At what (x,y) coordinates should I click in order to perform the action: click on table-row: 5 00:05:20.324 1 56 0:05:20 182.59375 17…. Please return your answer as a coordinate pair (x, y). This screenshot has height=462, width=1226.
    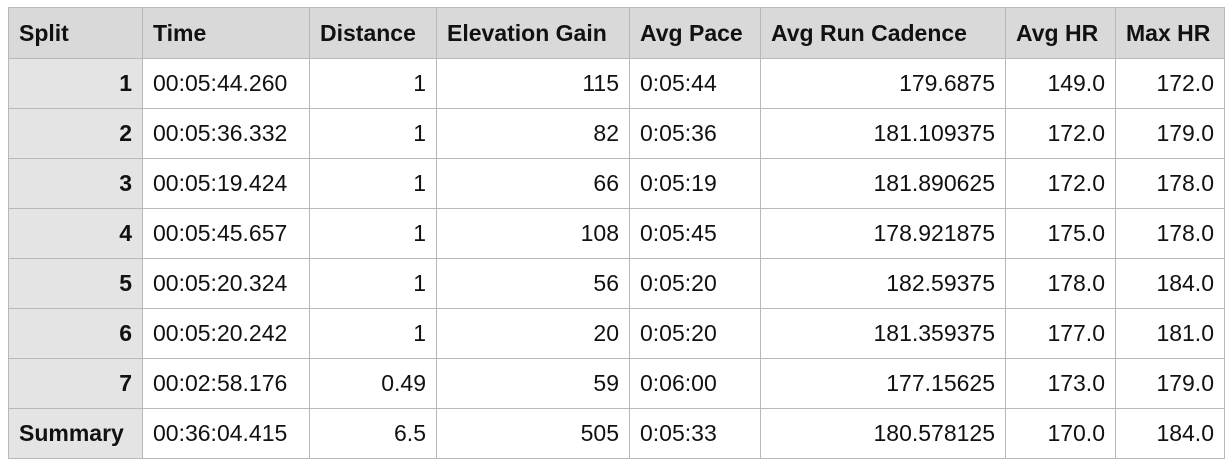
    Looking at the image, I should click on (616, 283).